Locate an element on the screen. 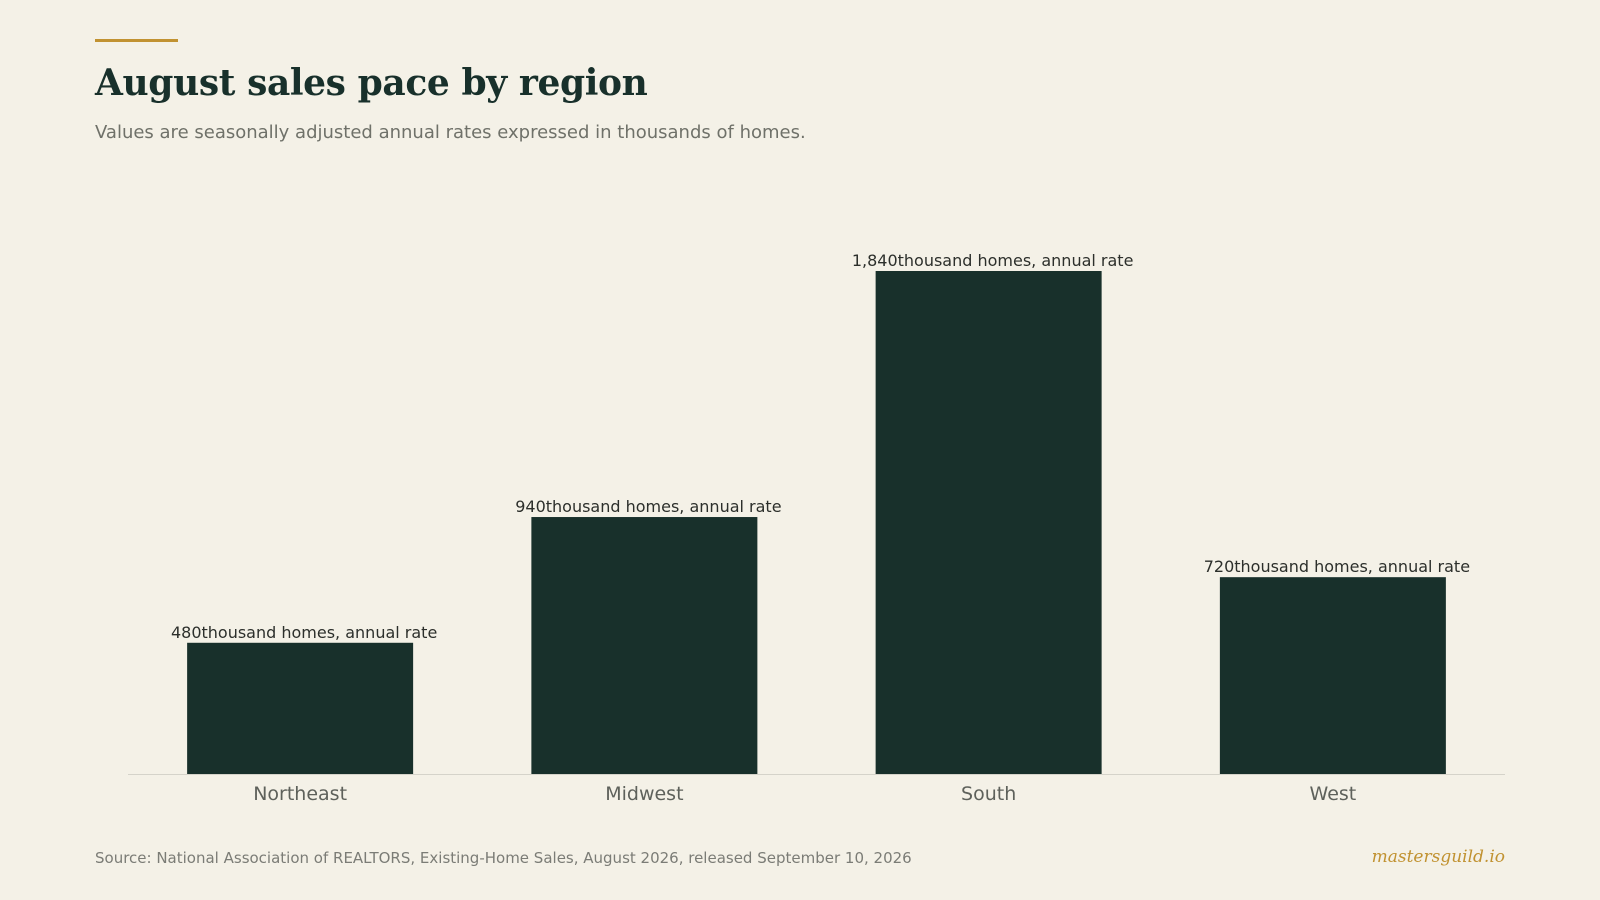 The height and width of the screenshot is (900, 1600). x-tick-label-midwest: Midwest is located at coordinates (644, 794).